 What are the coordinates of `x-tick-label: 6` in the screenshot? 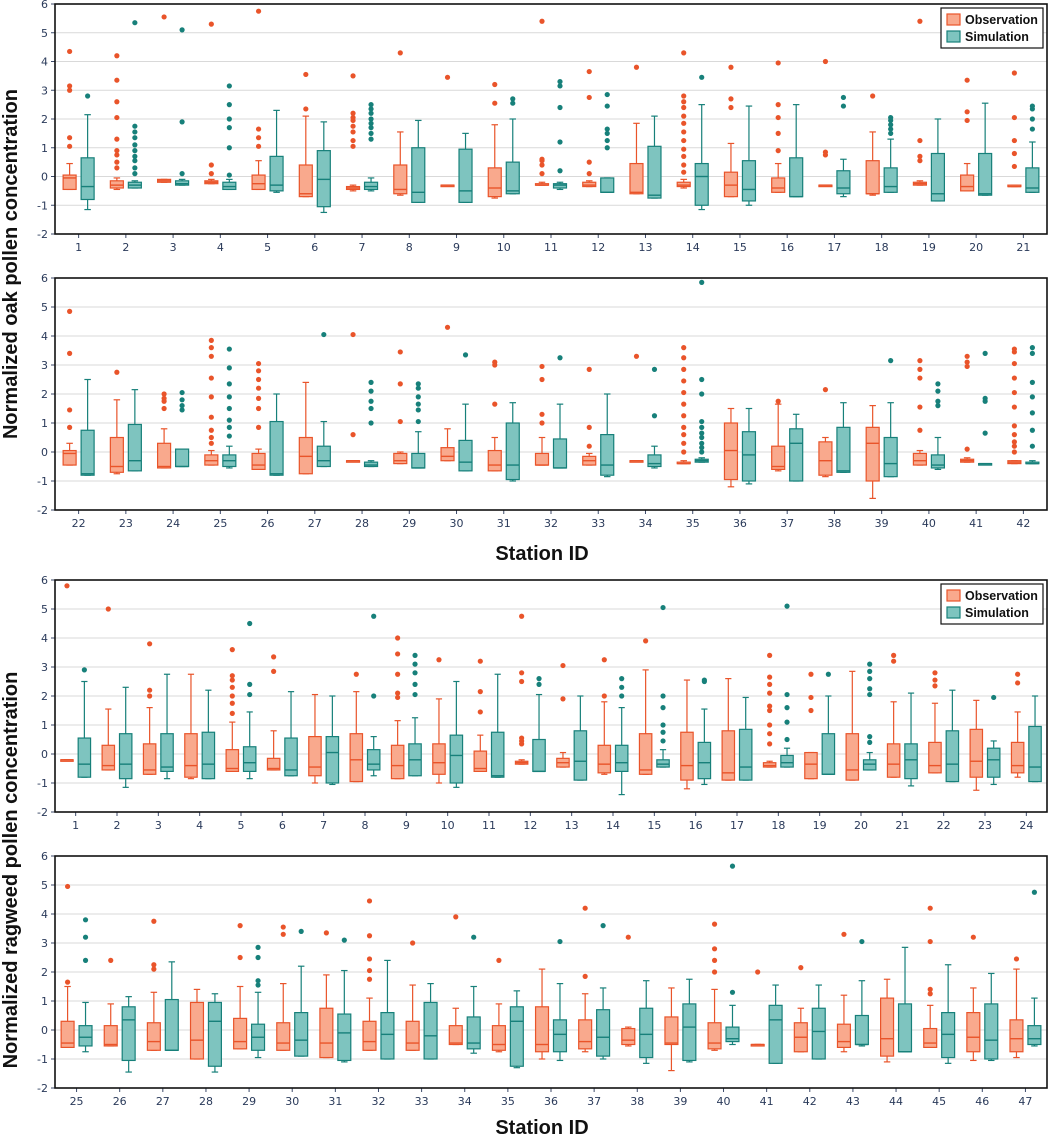 It's located at (314, 247).